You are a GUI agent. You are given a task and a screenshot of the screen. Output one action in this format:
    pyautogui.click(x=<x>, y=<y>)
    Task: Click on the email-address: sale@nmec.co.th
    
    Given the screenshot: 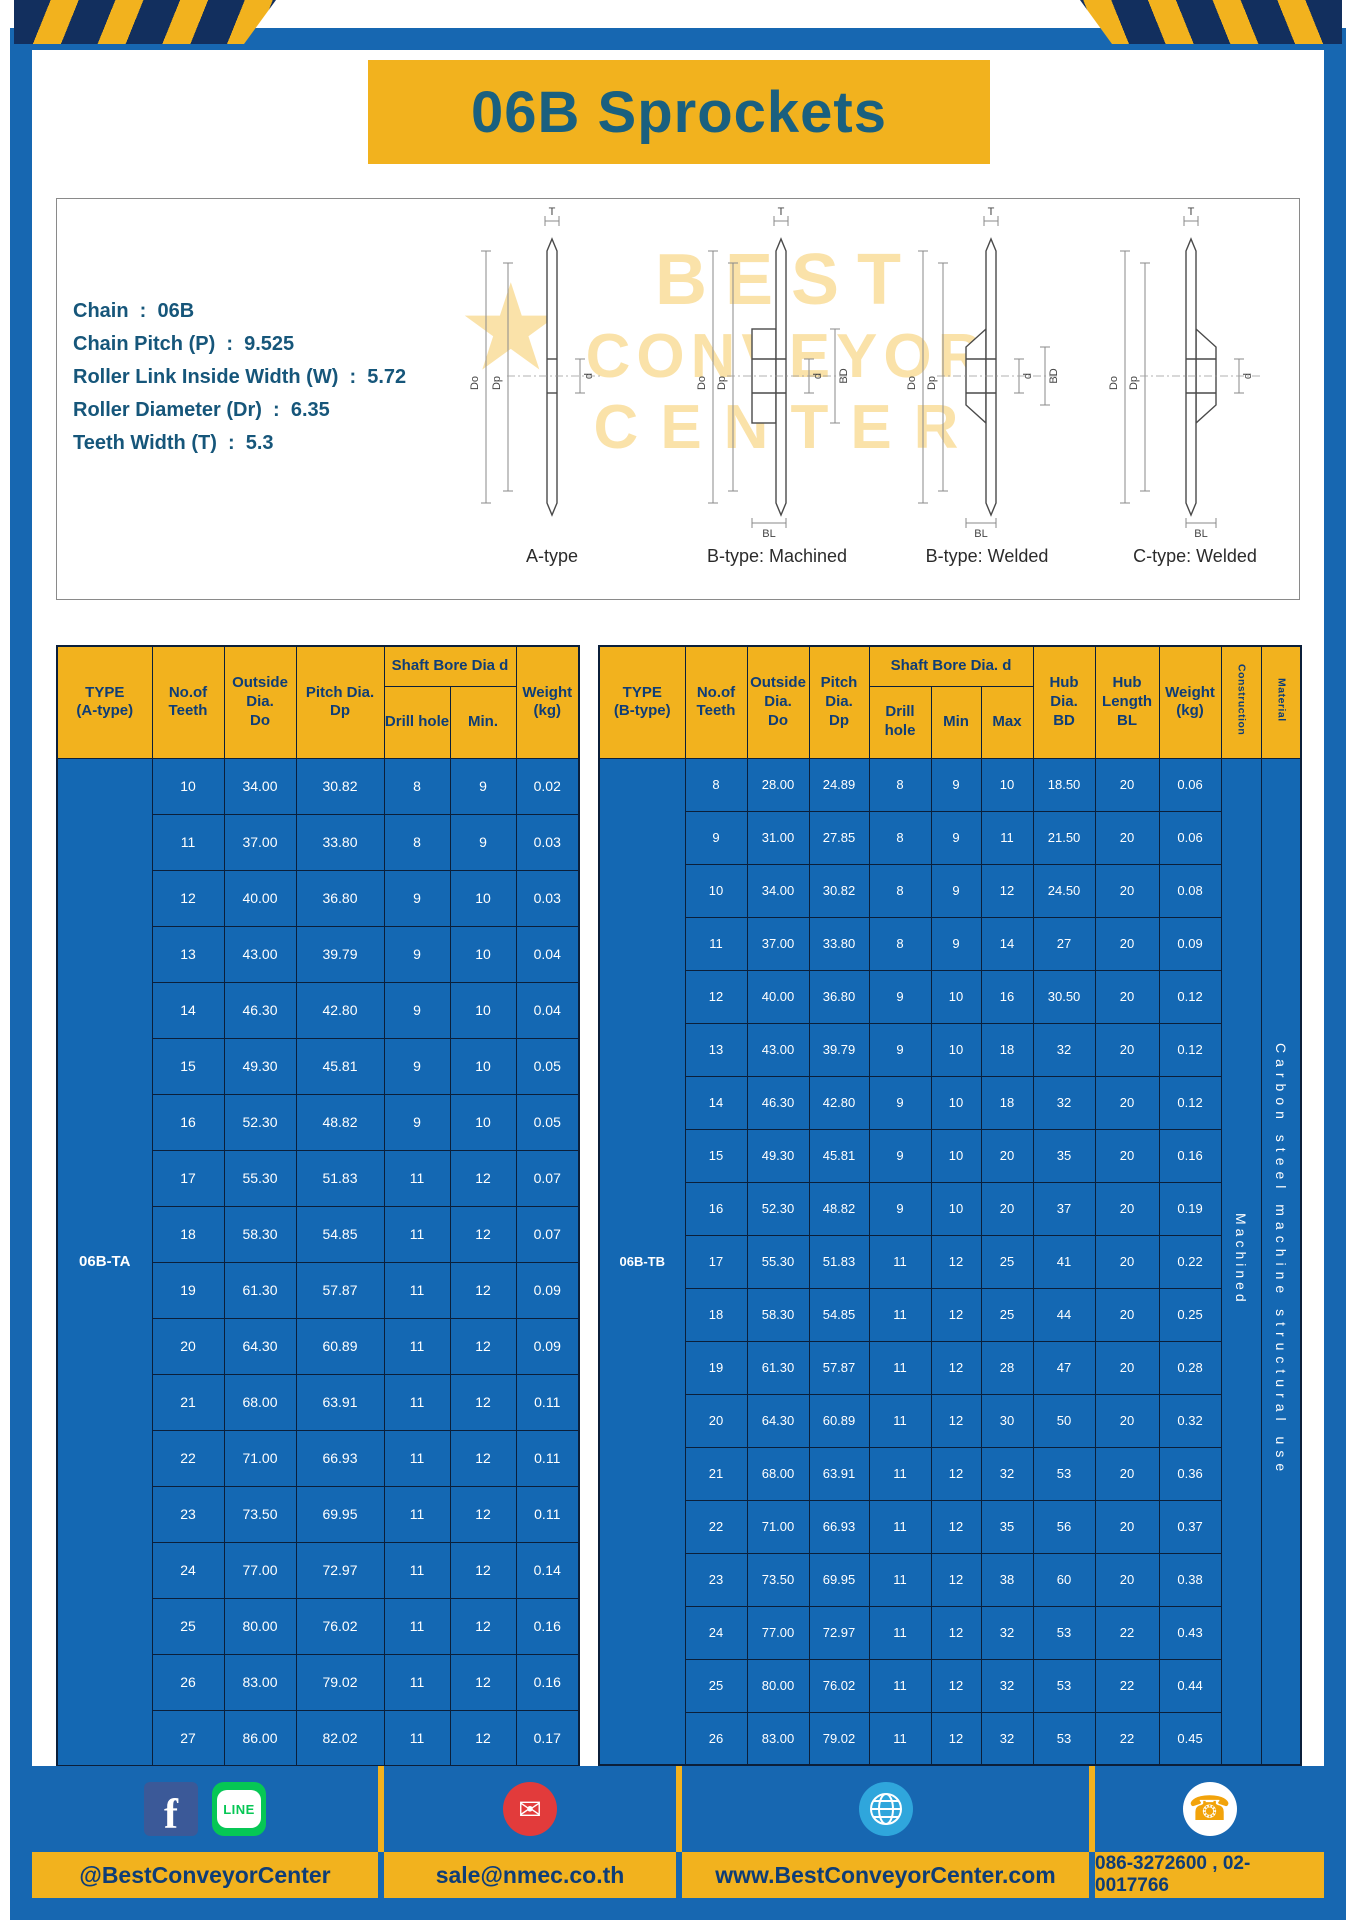 What is the action you would take?
    pyautogui.click(x=533, y=1875)
    